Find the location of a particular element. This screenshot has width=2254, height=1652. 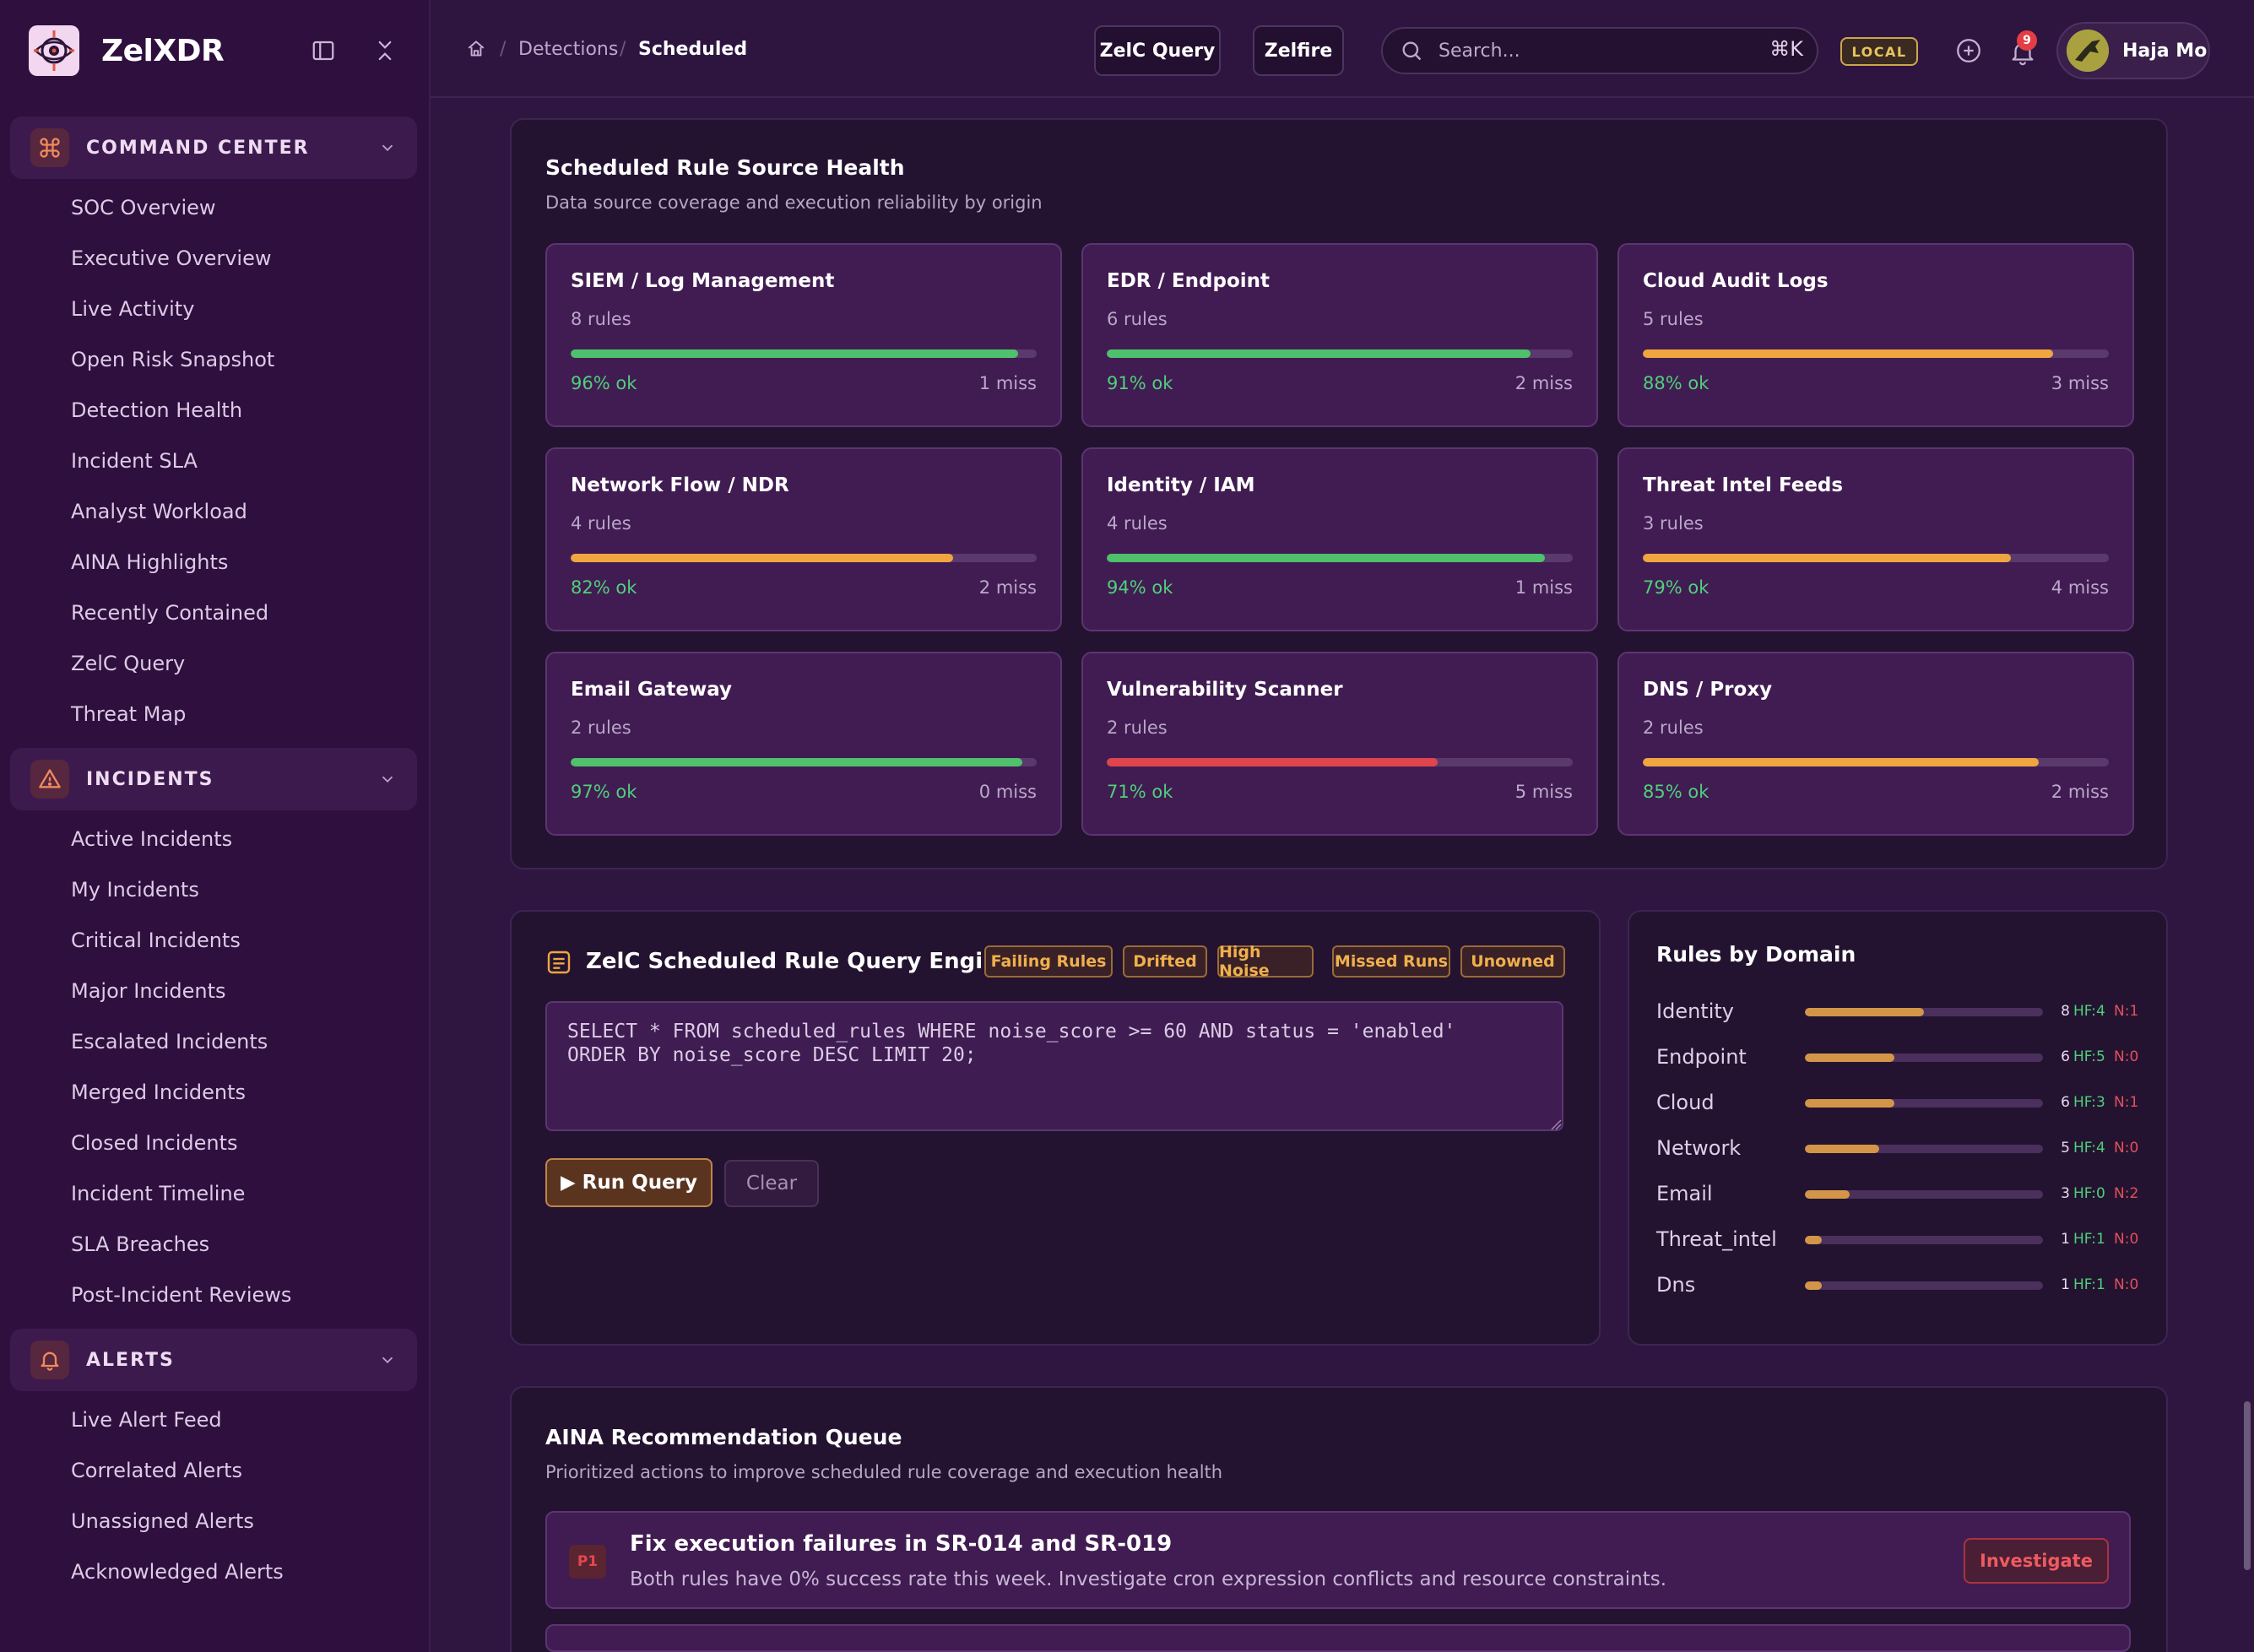

sidebar-item-soc-overview: SOC Overview is located at coordinates (143, 207).